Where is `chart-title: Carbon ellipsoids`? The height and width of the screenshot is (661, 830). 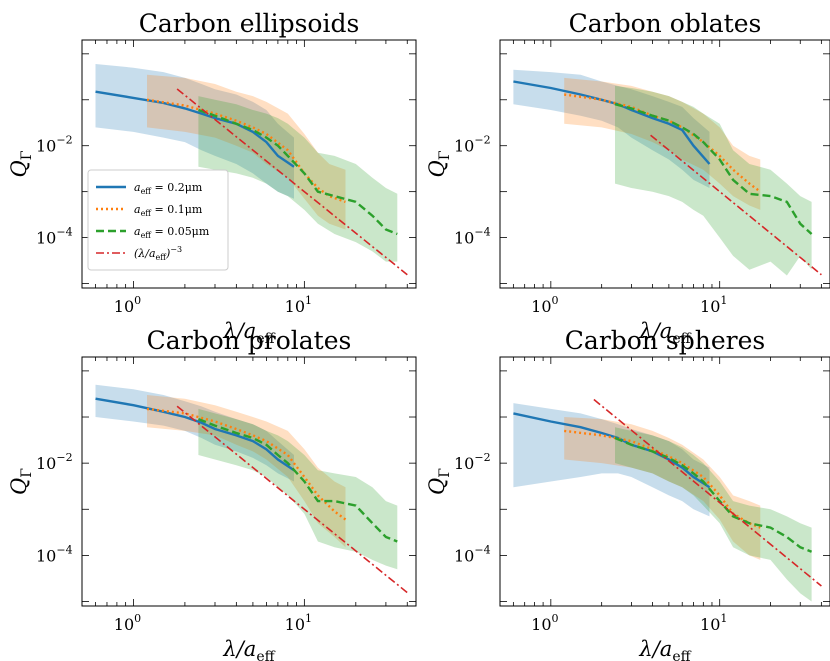 chart-title: Carbon ellipsoids is located at coordinates (249, 23).